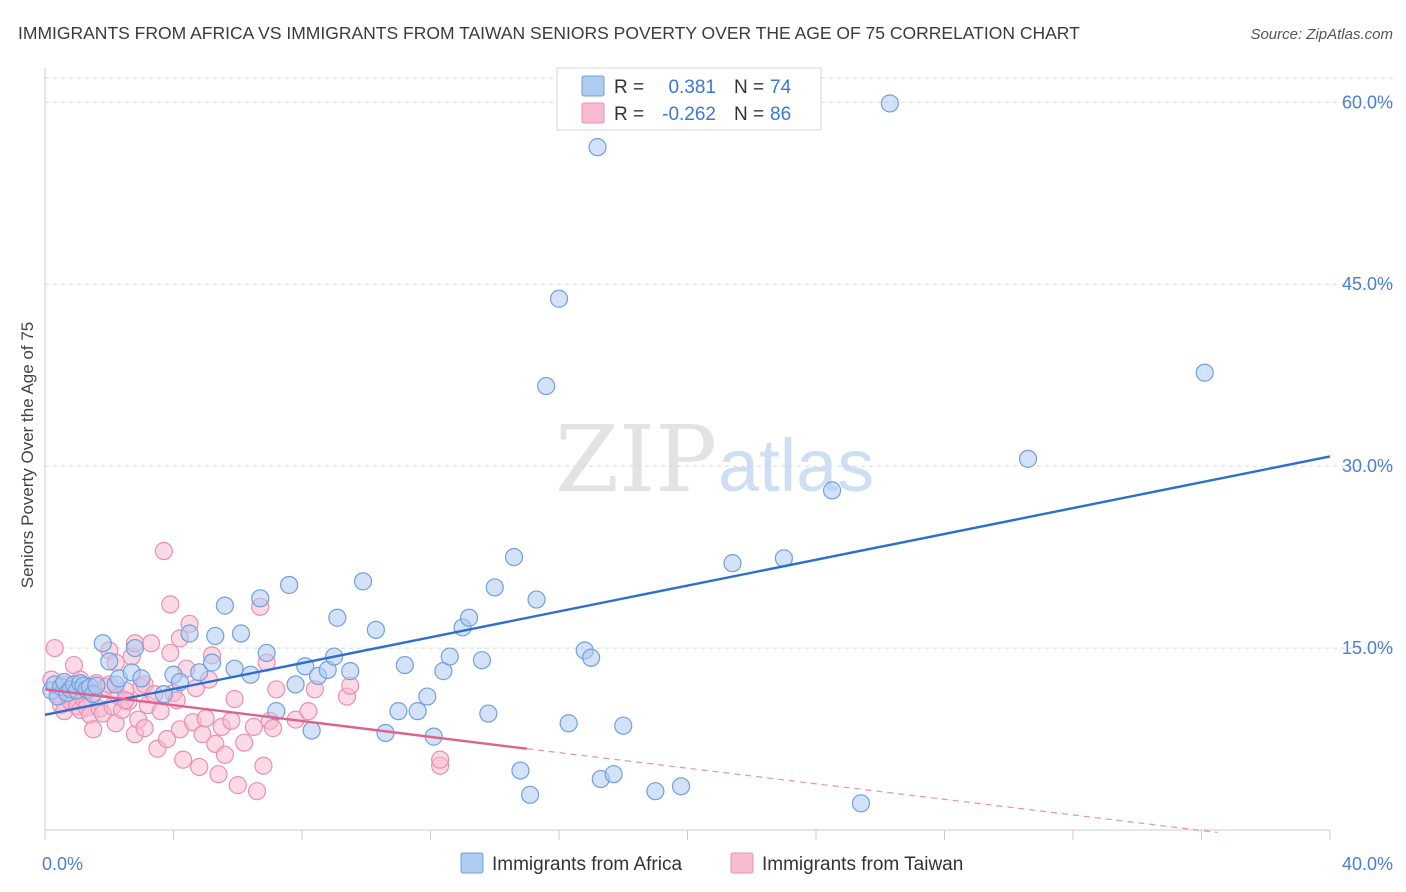 The image size is (1406, 892). What do you see at coordinates (689, 99) in the screenshot?
I see `stats-legend: R = 0.381 N = 74 R = -0.262 N = 86` at bounding box center [689, 99].